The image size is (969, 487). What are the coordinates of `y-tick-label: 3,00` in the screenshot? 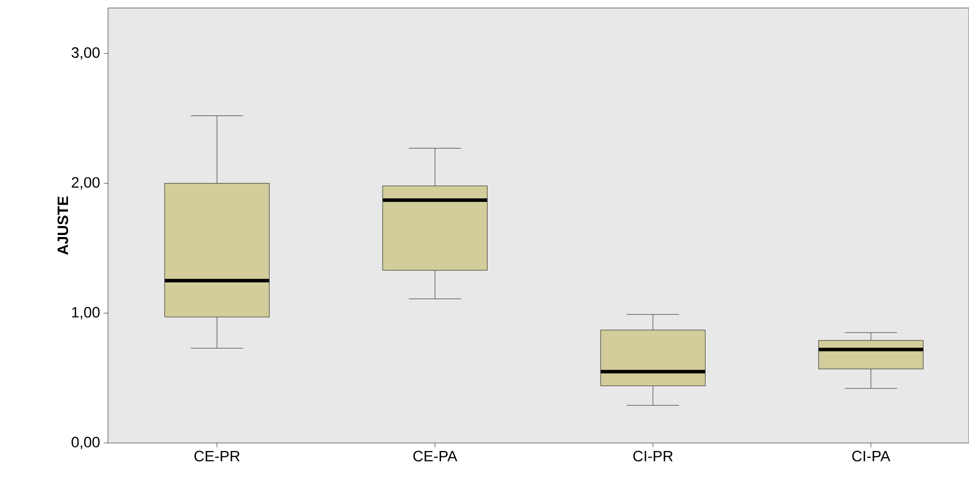 It's located at (86, 53).